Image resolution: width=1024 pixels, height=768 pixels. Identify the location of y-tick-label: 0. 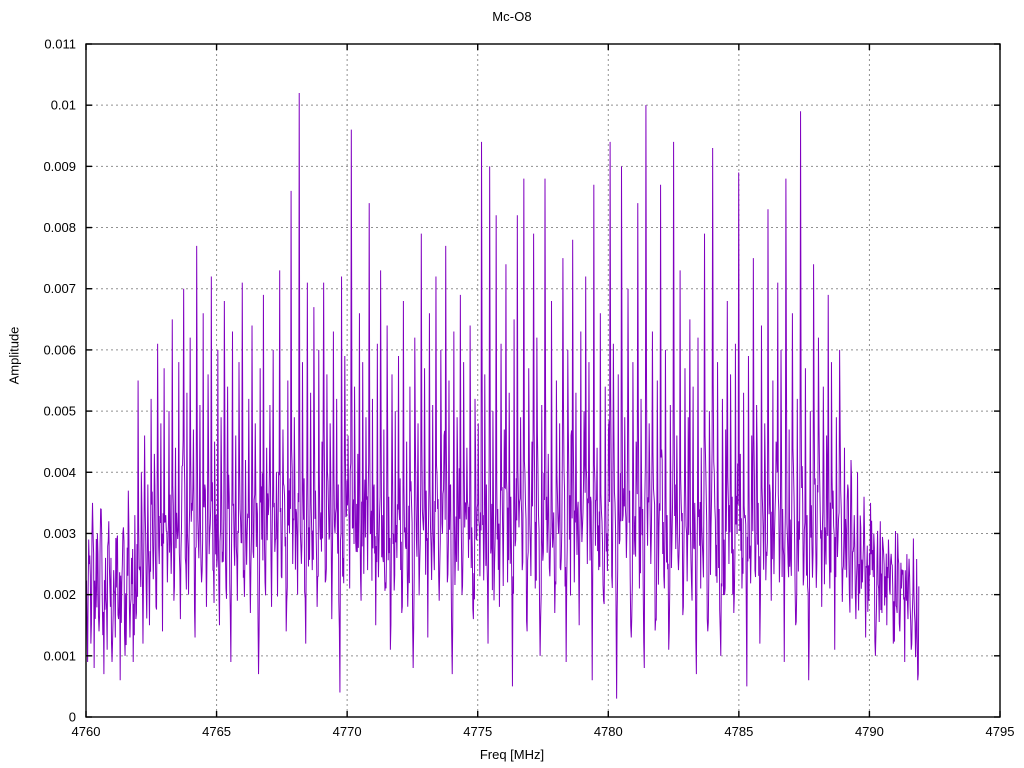
(72, 717).